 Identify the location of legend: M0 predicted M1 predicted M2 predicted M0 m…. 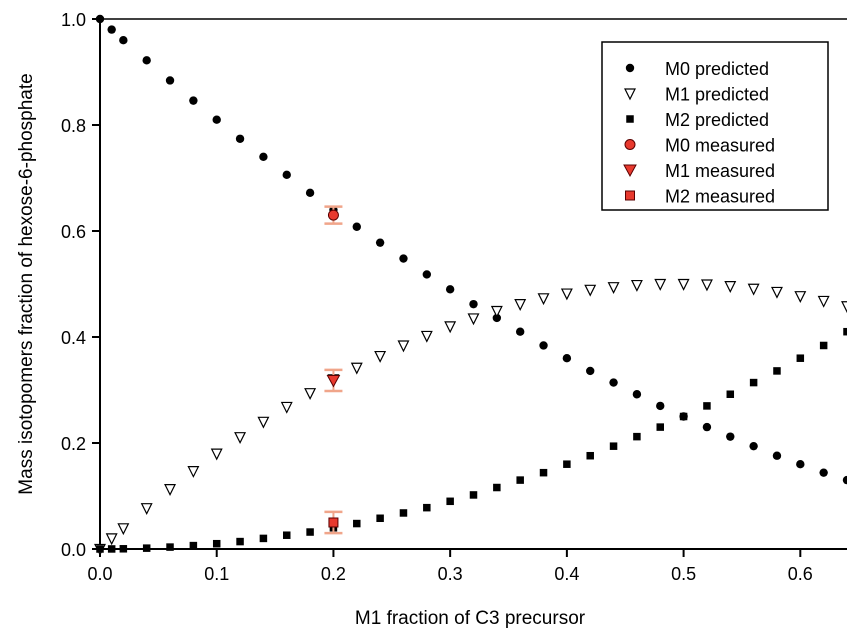
(715, 126).